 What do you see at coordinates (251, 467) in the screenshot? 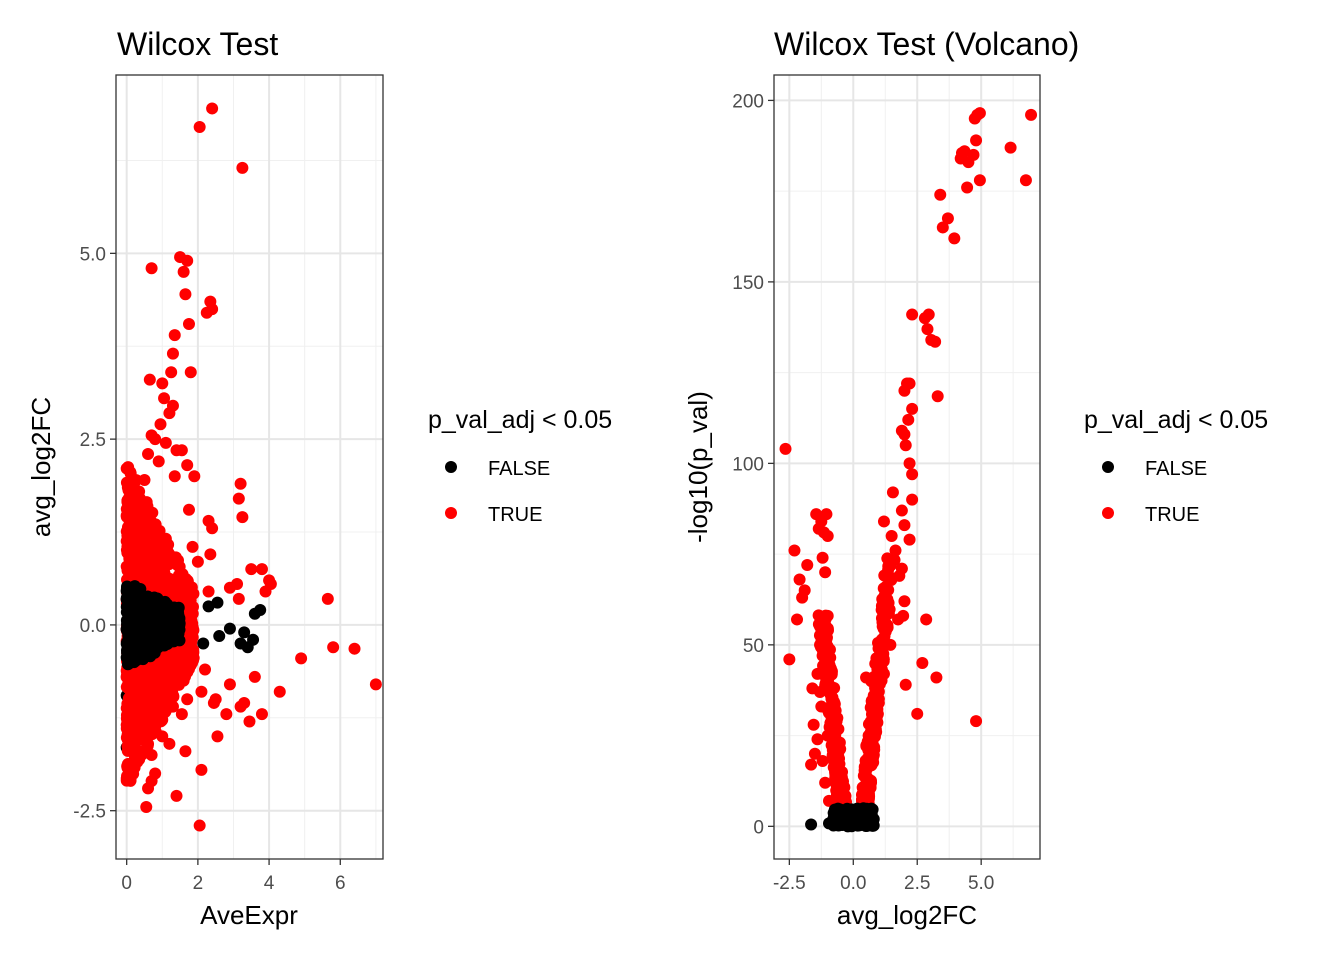
I see `data-points` at bounding box center [251, 467].